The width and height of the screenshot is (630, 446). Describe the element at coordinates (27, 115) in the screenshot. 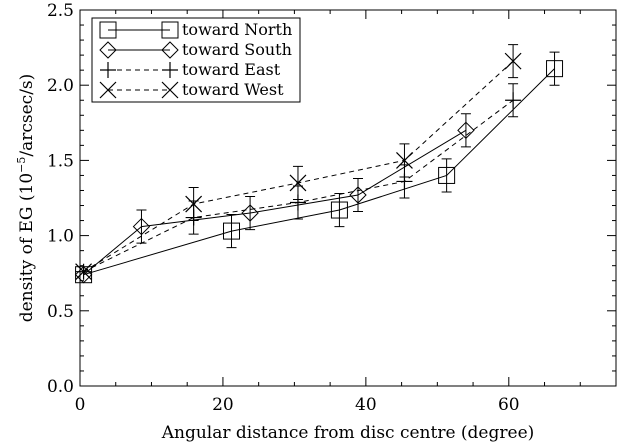

I see `y-axis-label-unit: /arcsec/s)` at that location.